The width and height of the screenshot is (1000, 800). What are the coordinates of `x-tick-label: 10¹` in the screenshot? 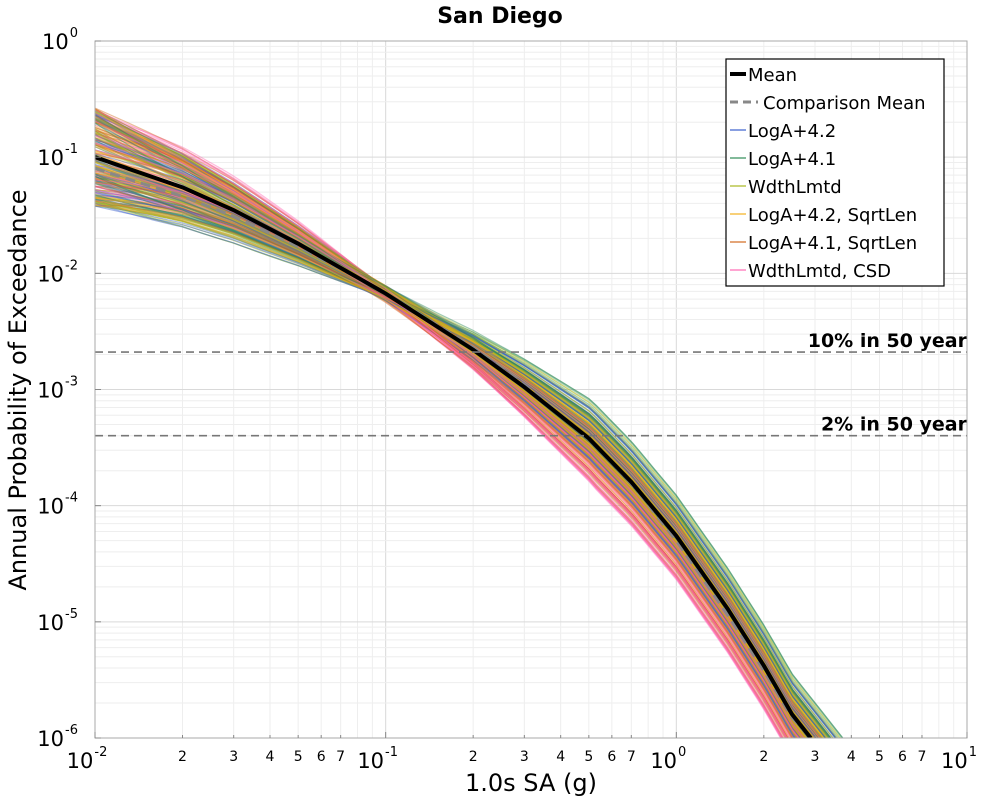 It's located at (959, 759).